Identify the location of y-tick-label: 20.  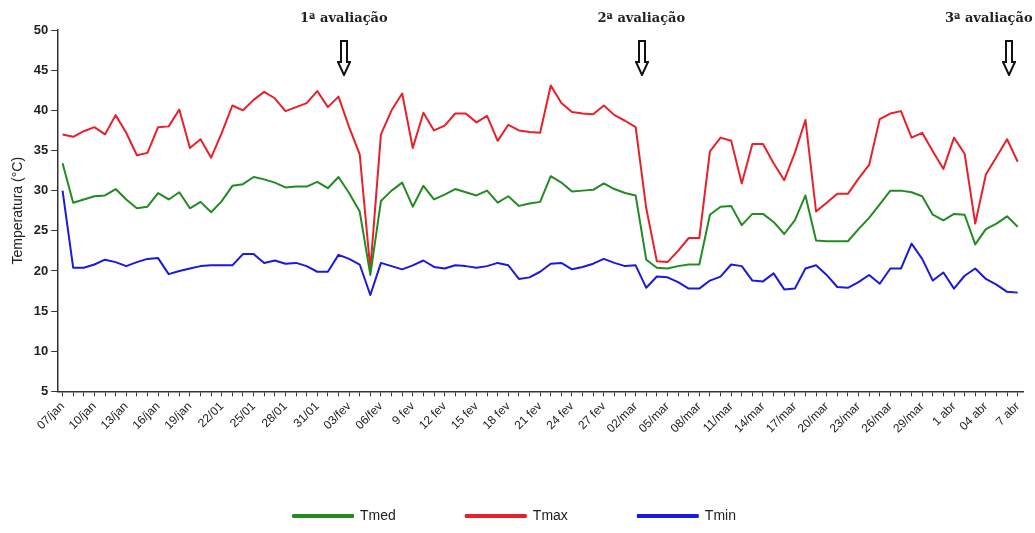
(41, 270).